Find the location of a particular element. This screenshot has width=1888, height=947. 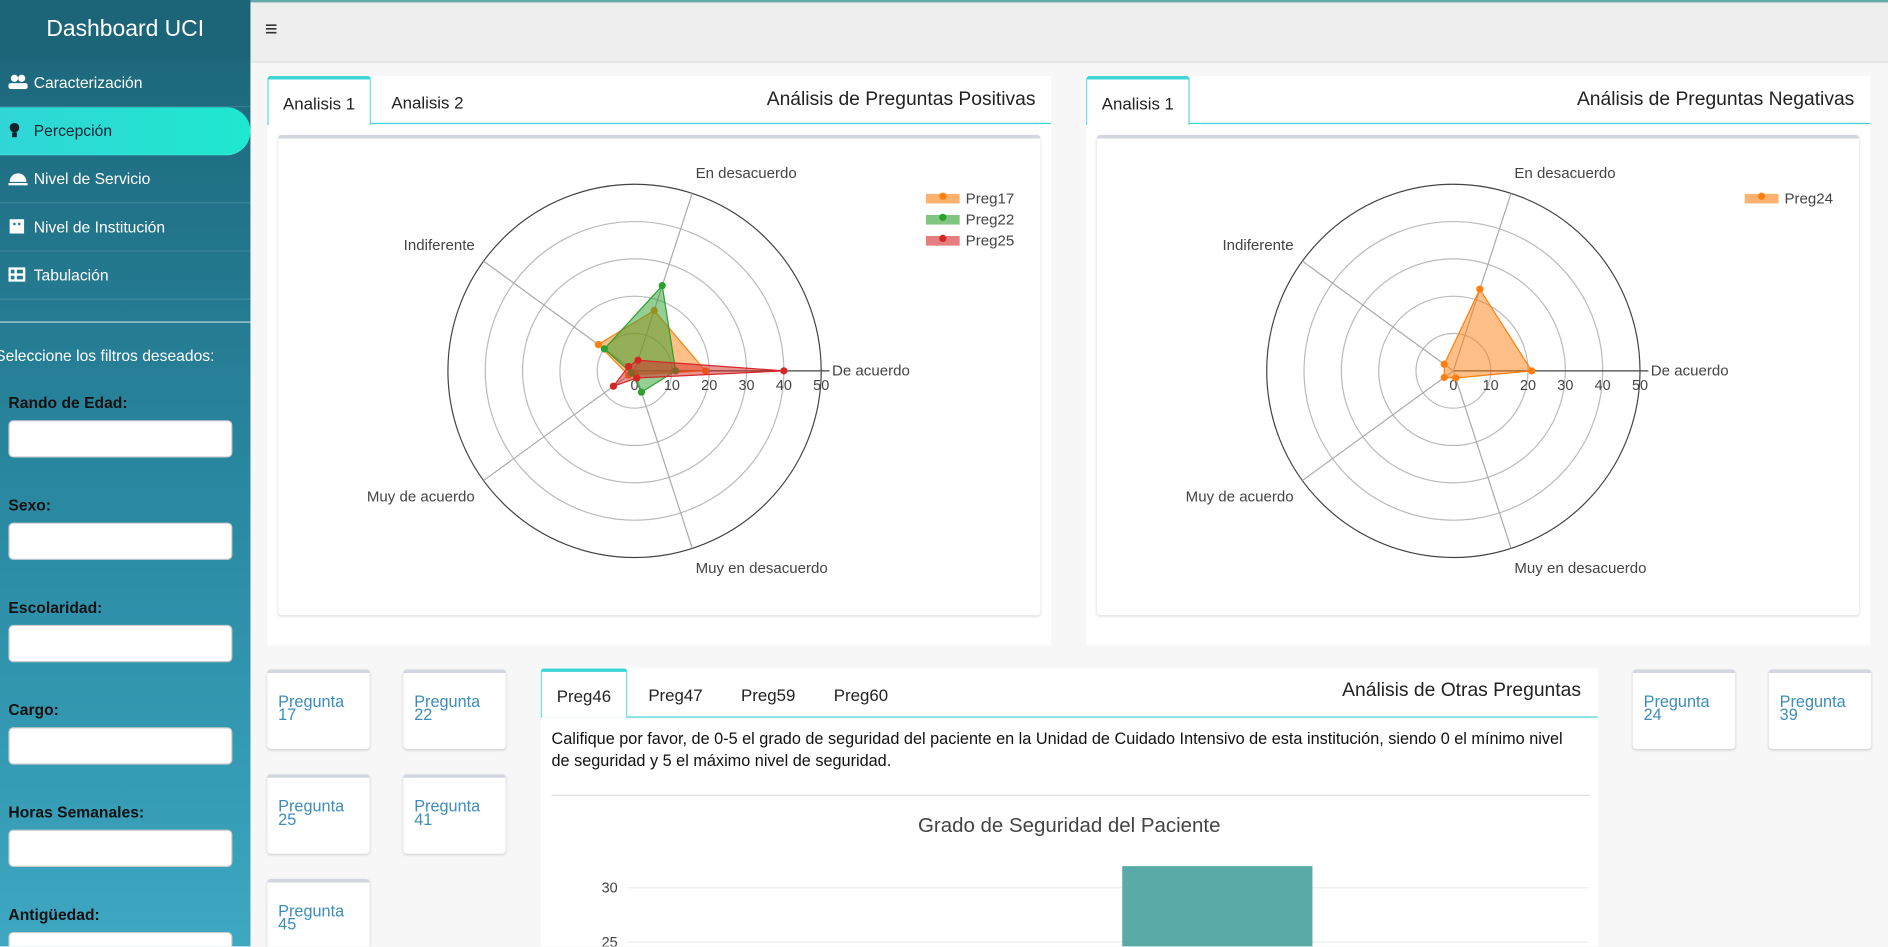

r-tick-label: 50 is located at coordinates (821, 386).